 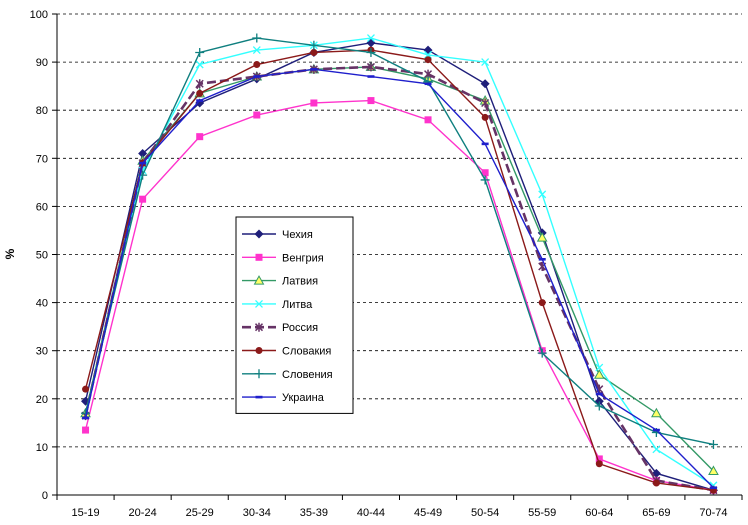 What do you see at coordinates (200, 513) in the screenshot?
I see `x-tick-label: 25-29` at bounding box center [200, 513].